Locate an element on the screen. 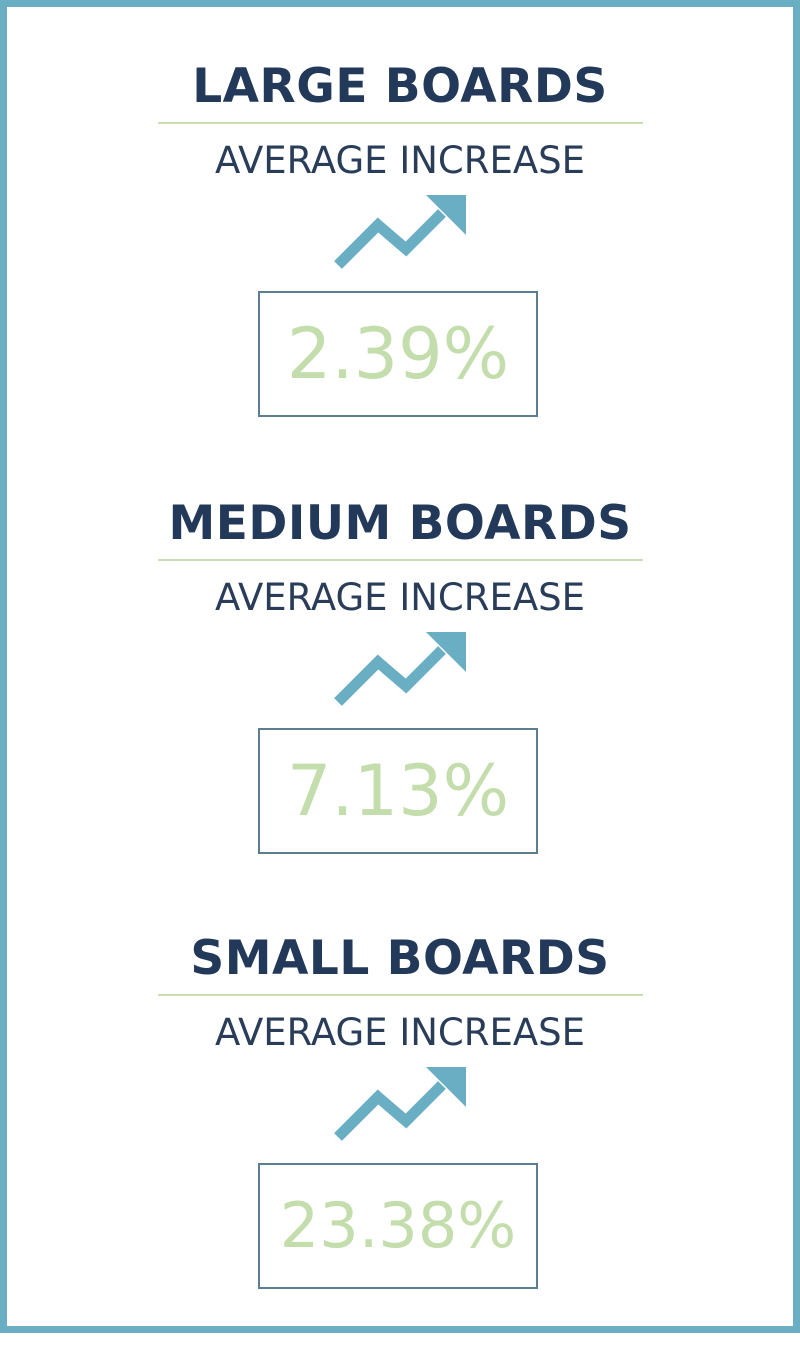  section-title: LARGE BOARDS is located at coordinates (400, 86).